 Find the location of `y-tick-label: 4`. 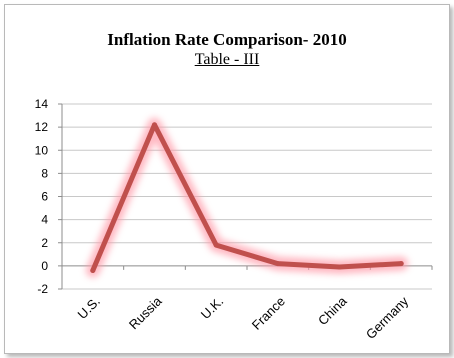

y-tick-label: 4 is located at coordinates (44, 220).